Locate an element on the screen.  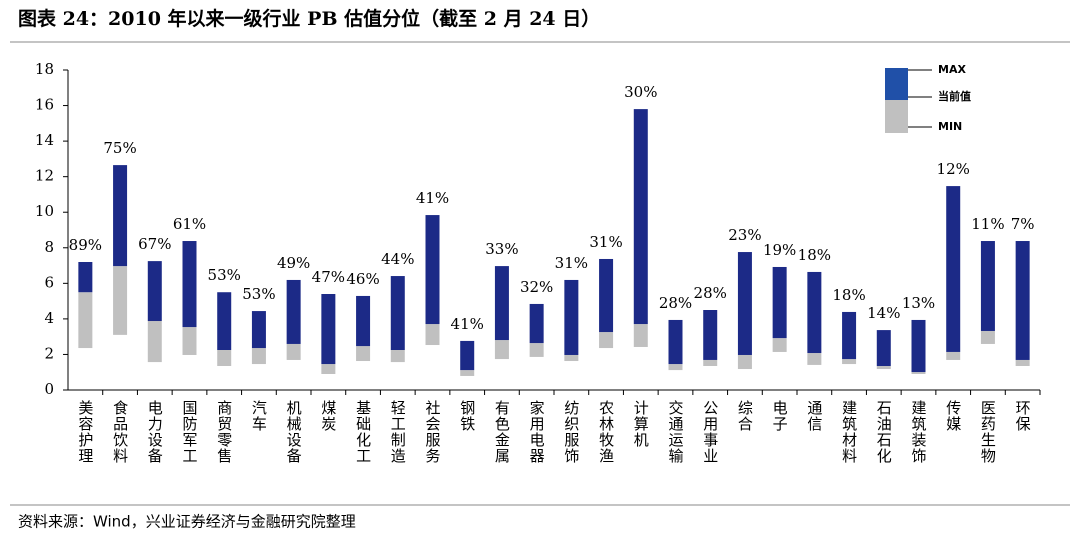
percentile-label: 11% is located at coordinates (987, 224).